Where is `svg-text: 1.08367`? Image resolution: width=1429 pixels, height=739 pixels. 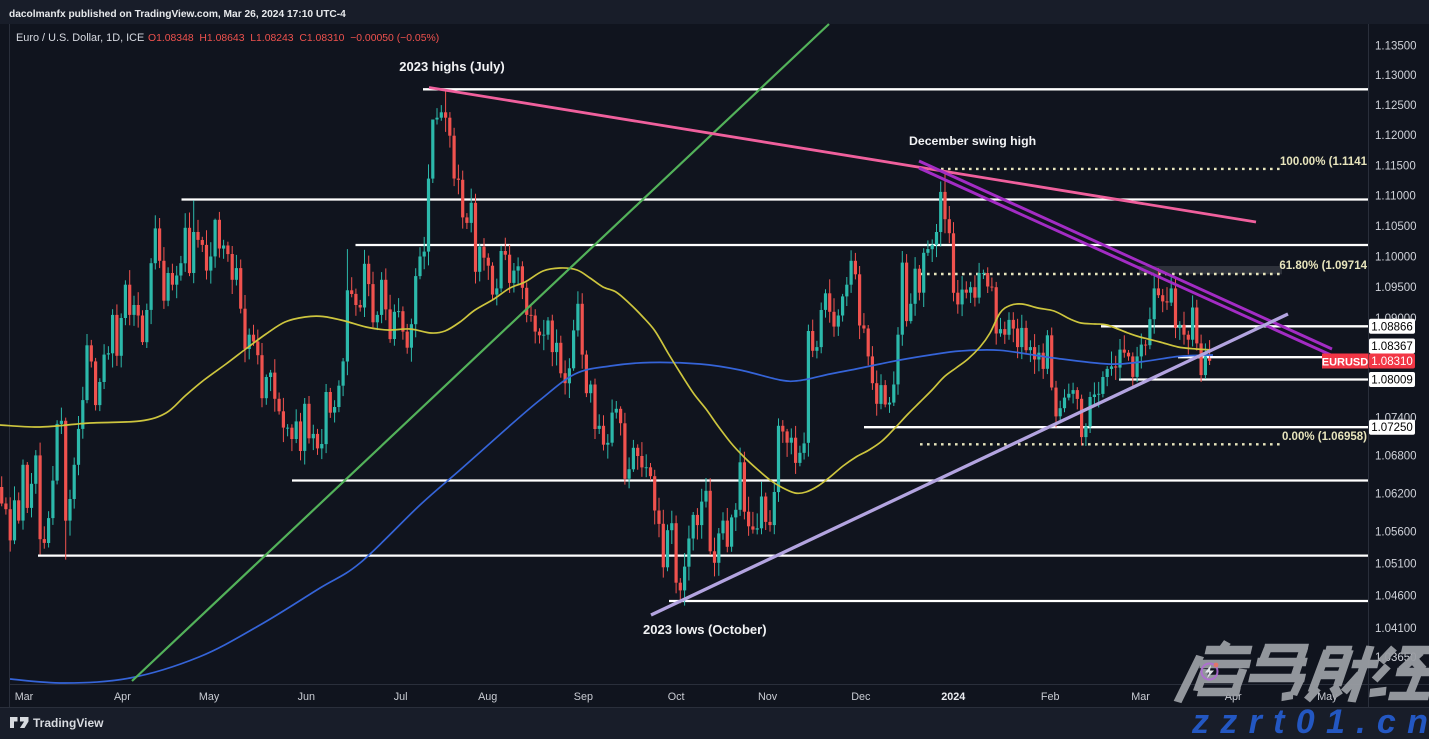
svg-text: 1.08367 is located at coordinates (1392, 347).